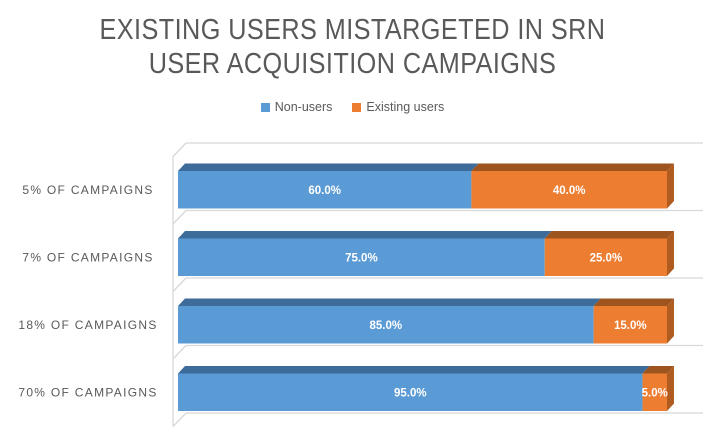 This screenshot has width=705, height=448. Describe the element at coordinates (352, 64) in the screenshot. I see `chart-title-line-2: USER ACQUISITION CAMPAIGNS` at that location.